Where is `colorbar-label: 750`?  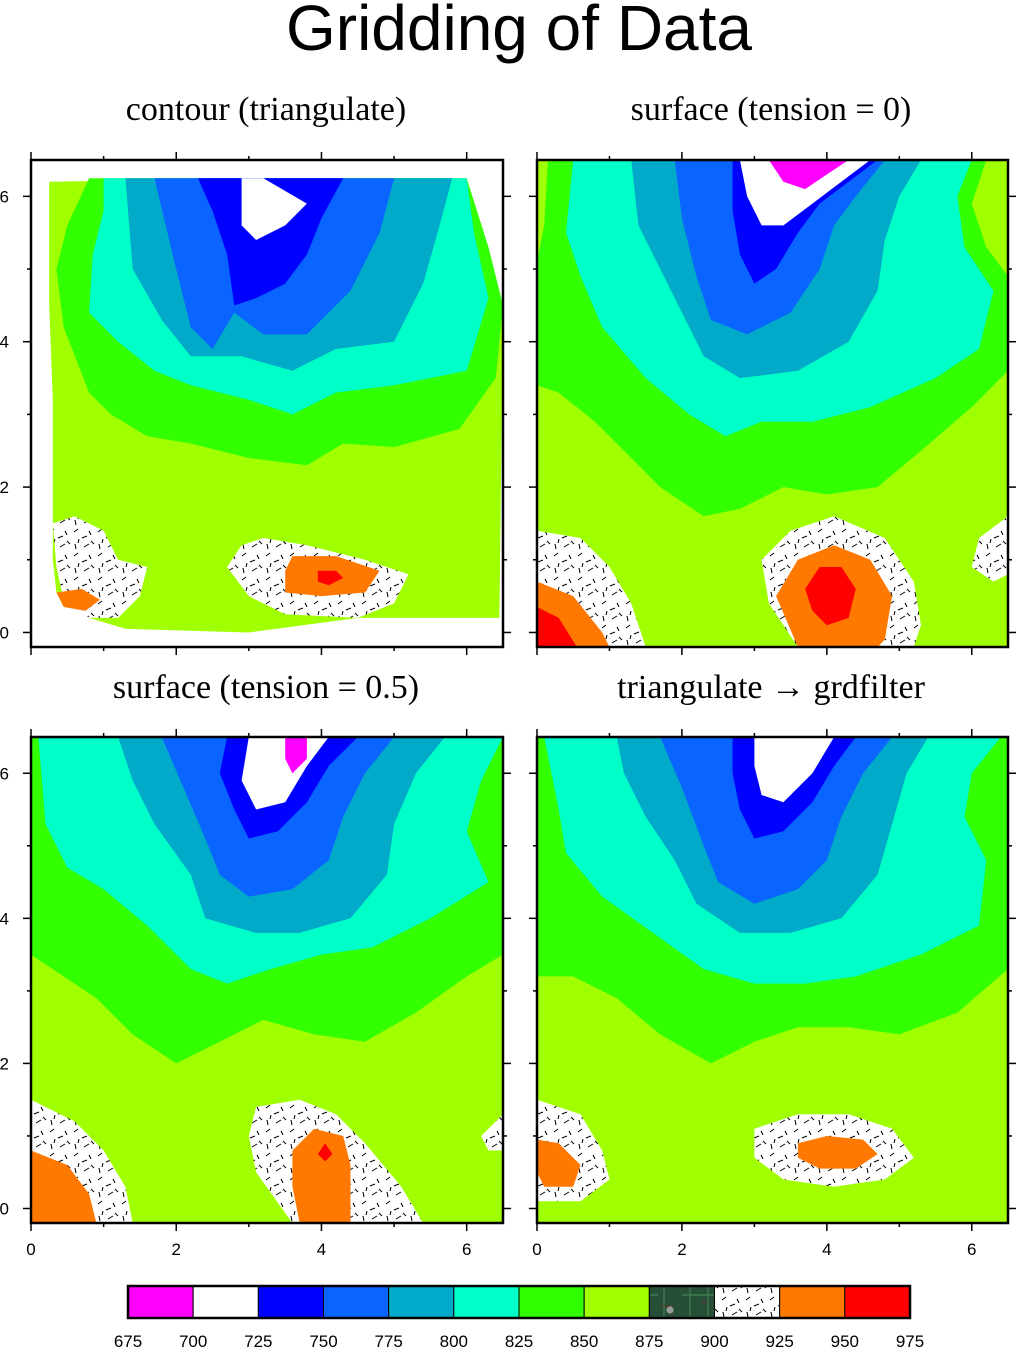 colorbar-label: 750 is located at coordinates (323, 1341).